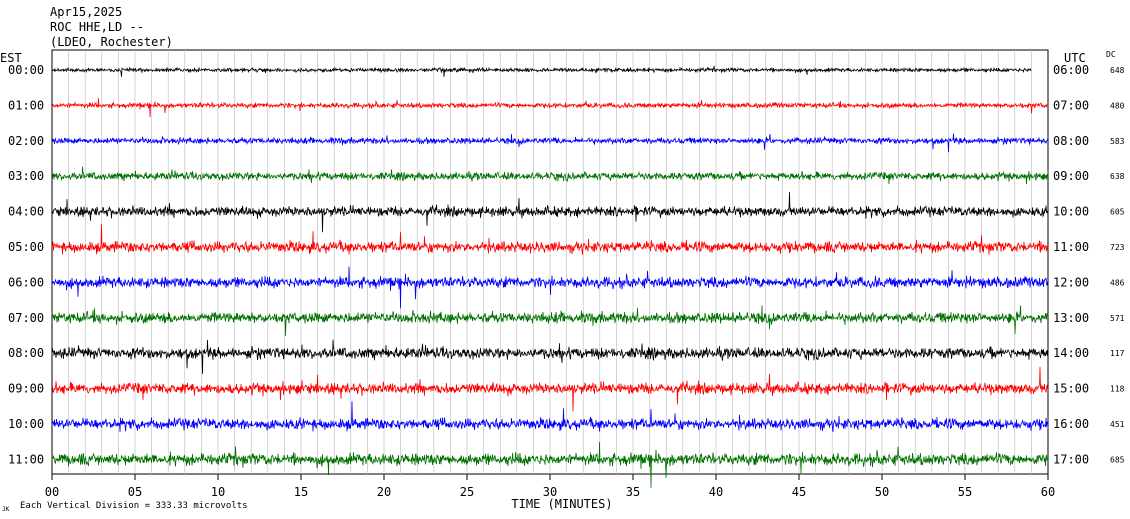 This screenshot has height=519, width=1130. Describe the element at coordinates (1117, 176) in the screenshot. I see `dc-value: 638` at that location.